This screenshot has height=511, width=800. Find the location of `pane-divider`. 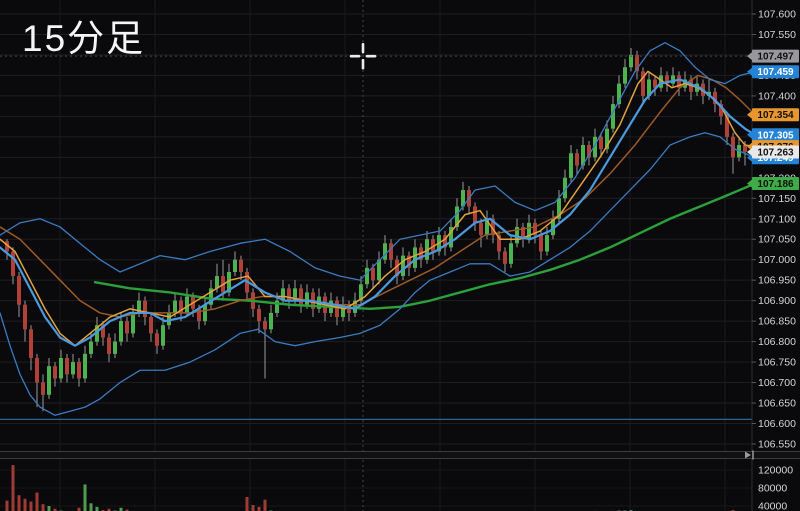

pane-divider is located at coordinates (400, 455).